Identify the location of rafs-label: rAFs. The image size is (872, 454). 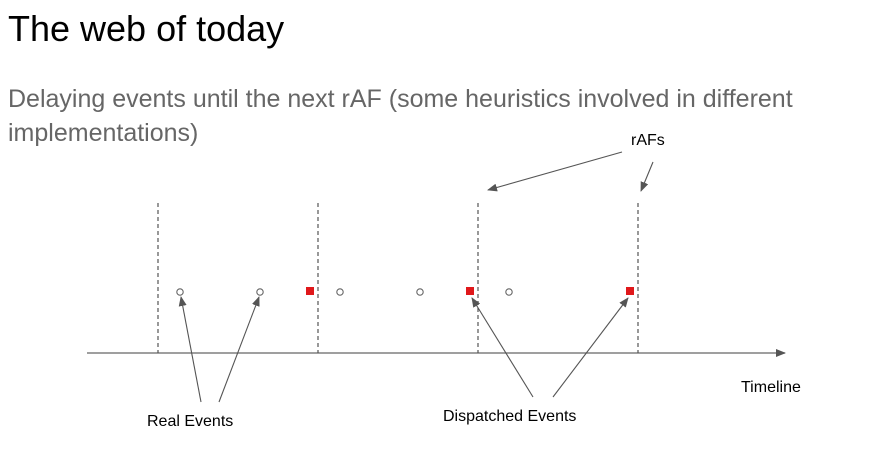
(648, 140).